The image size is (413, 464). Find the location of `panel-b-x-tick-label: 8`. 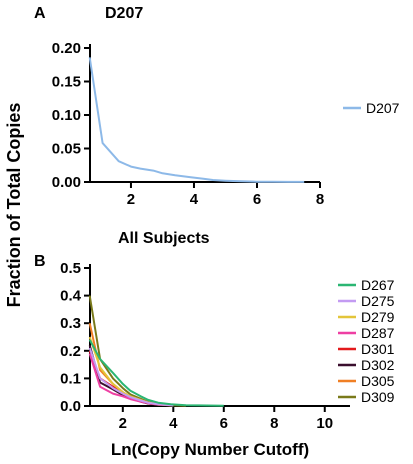

panel-b-x-tick-label: 8 is located at coordinates (274, 423).